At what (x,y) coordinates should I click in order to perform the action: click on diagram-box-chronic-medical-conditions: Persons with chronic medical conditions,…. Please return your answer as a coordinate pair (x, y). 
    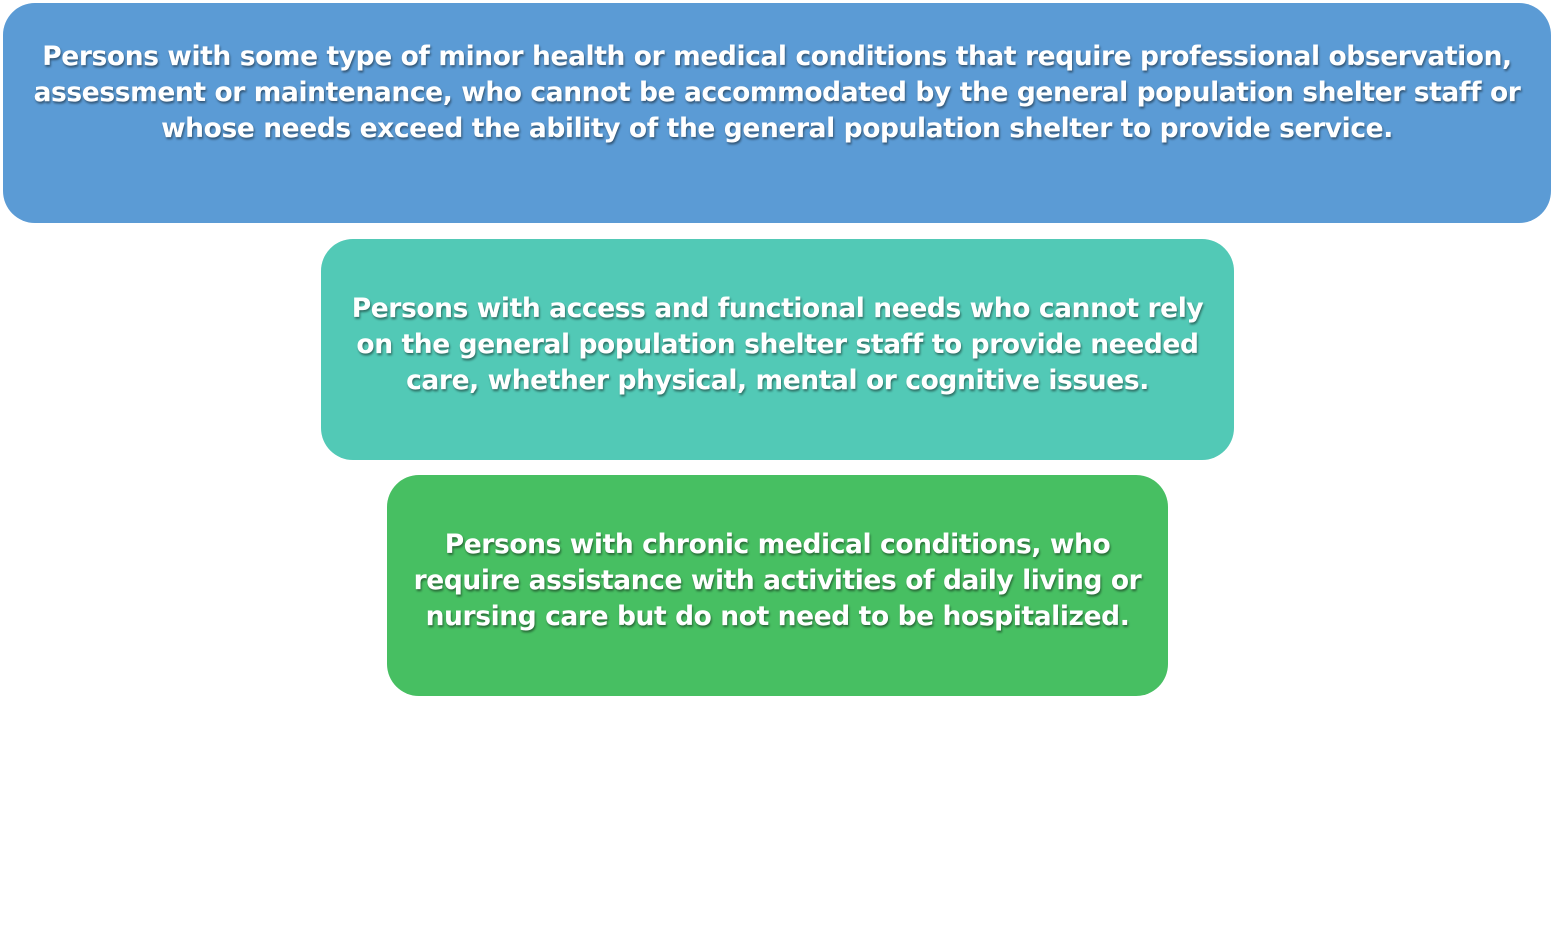
    Looking at the image, I should click on (777, 585).